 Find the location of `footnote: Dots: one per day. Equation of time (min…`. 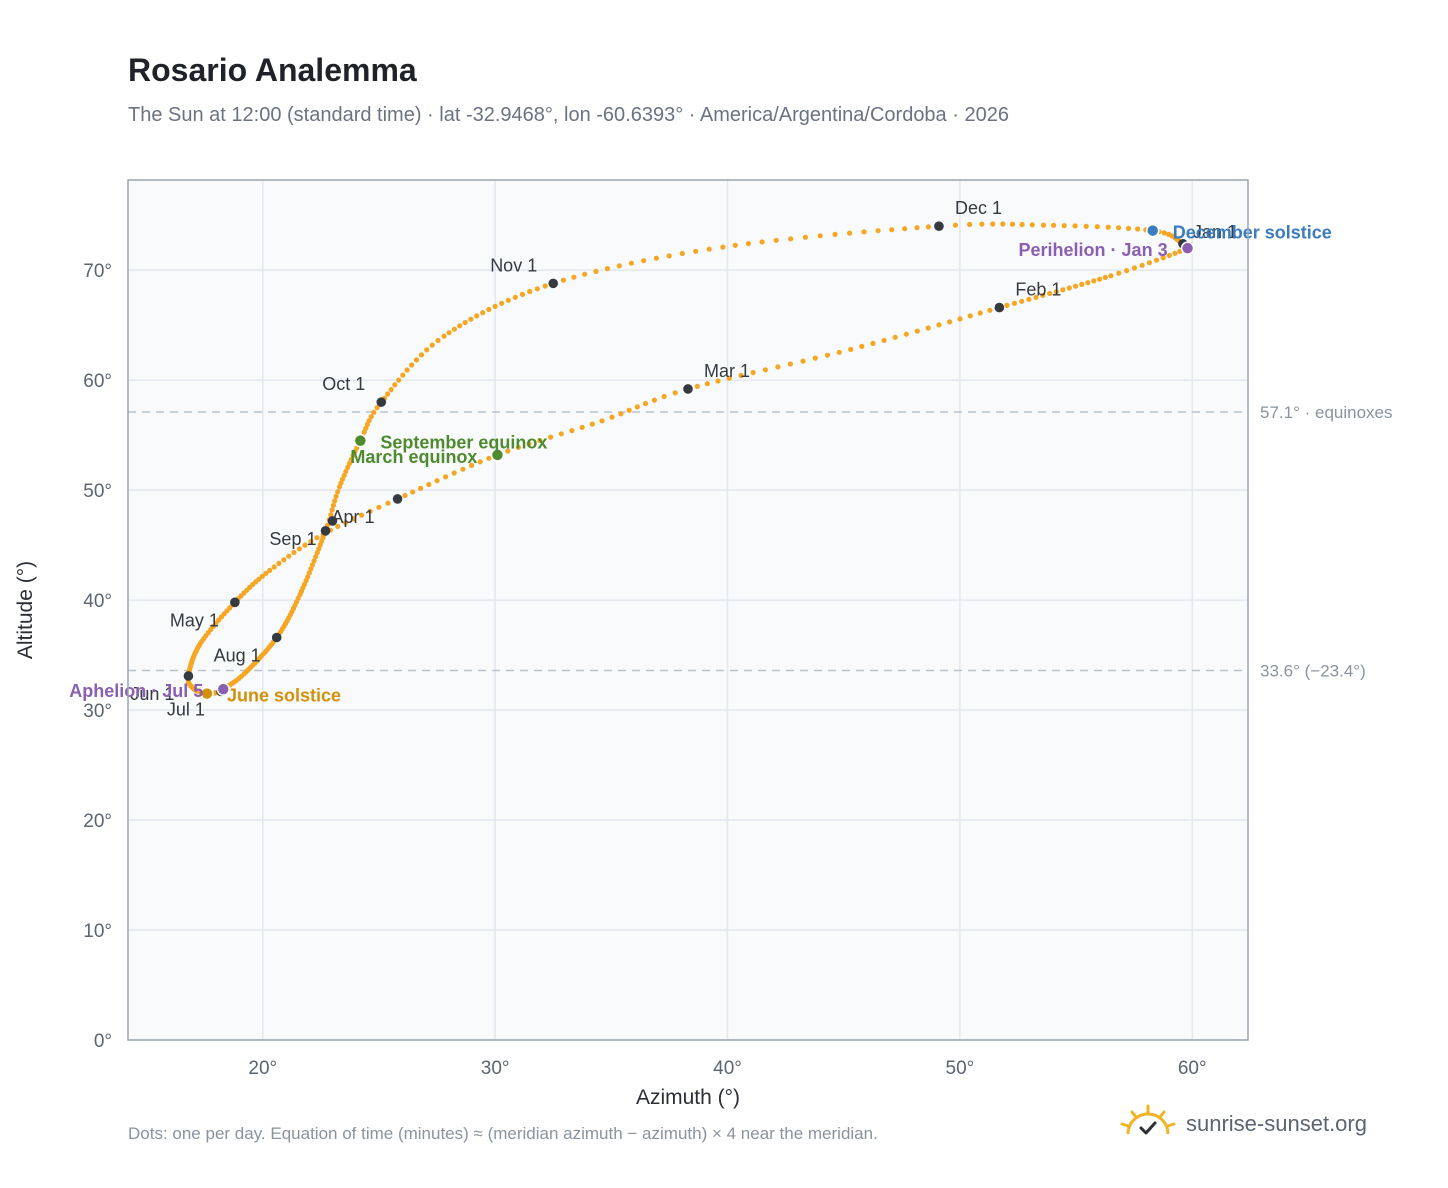

footnote: Dots: one per day. Equation of time (min… is located at coordinates (503, 1133).